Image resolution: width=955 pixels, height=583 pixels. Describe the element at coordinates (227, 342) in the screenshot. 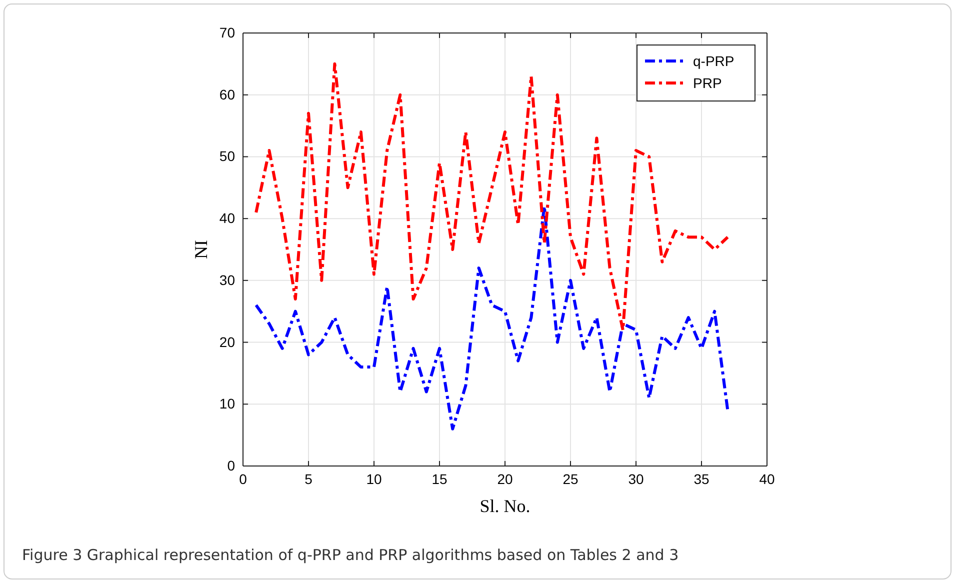

I see `y-tick-label: 20` at that location.